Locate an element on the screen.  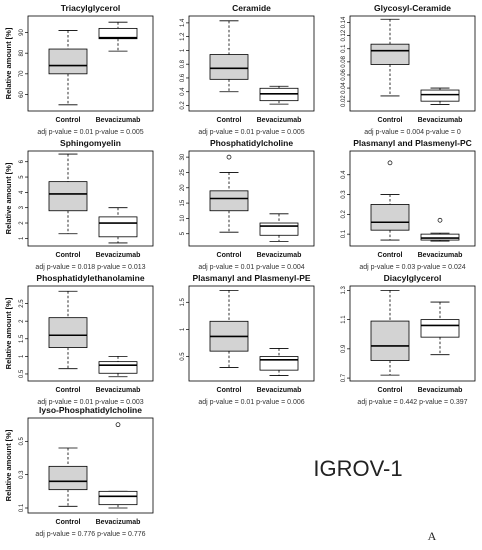
y-tick-label: 0.2 is located at coordinates (344, 214).